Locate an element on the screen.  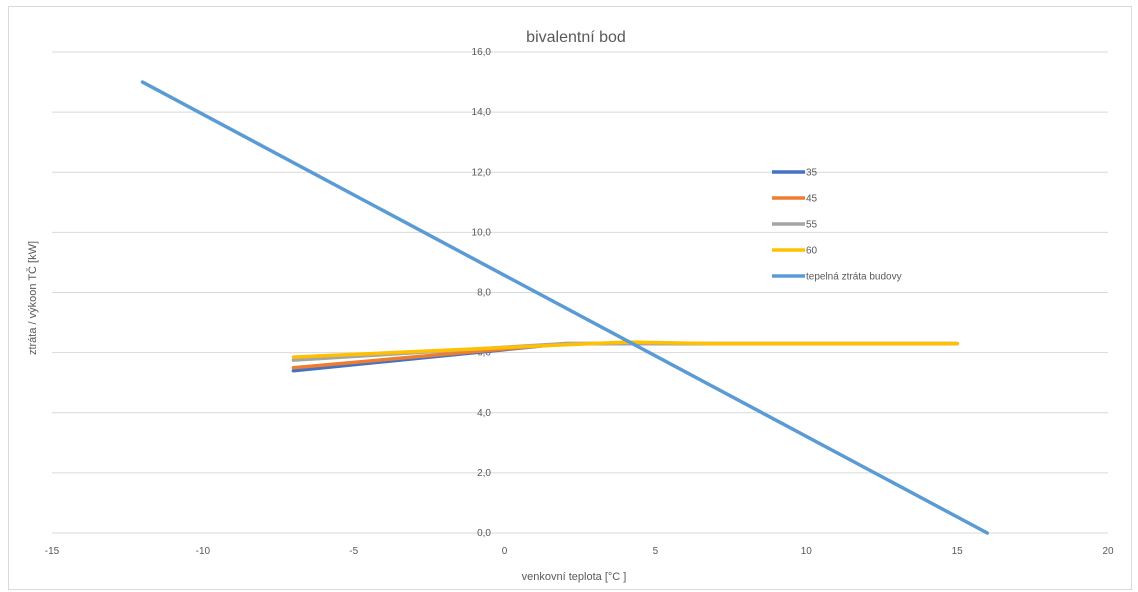
legend-item: tepelná ztráta budovy is located at coordinates (837, 277).